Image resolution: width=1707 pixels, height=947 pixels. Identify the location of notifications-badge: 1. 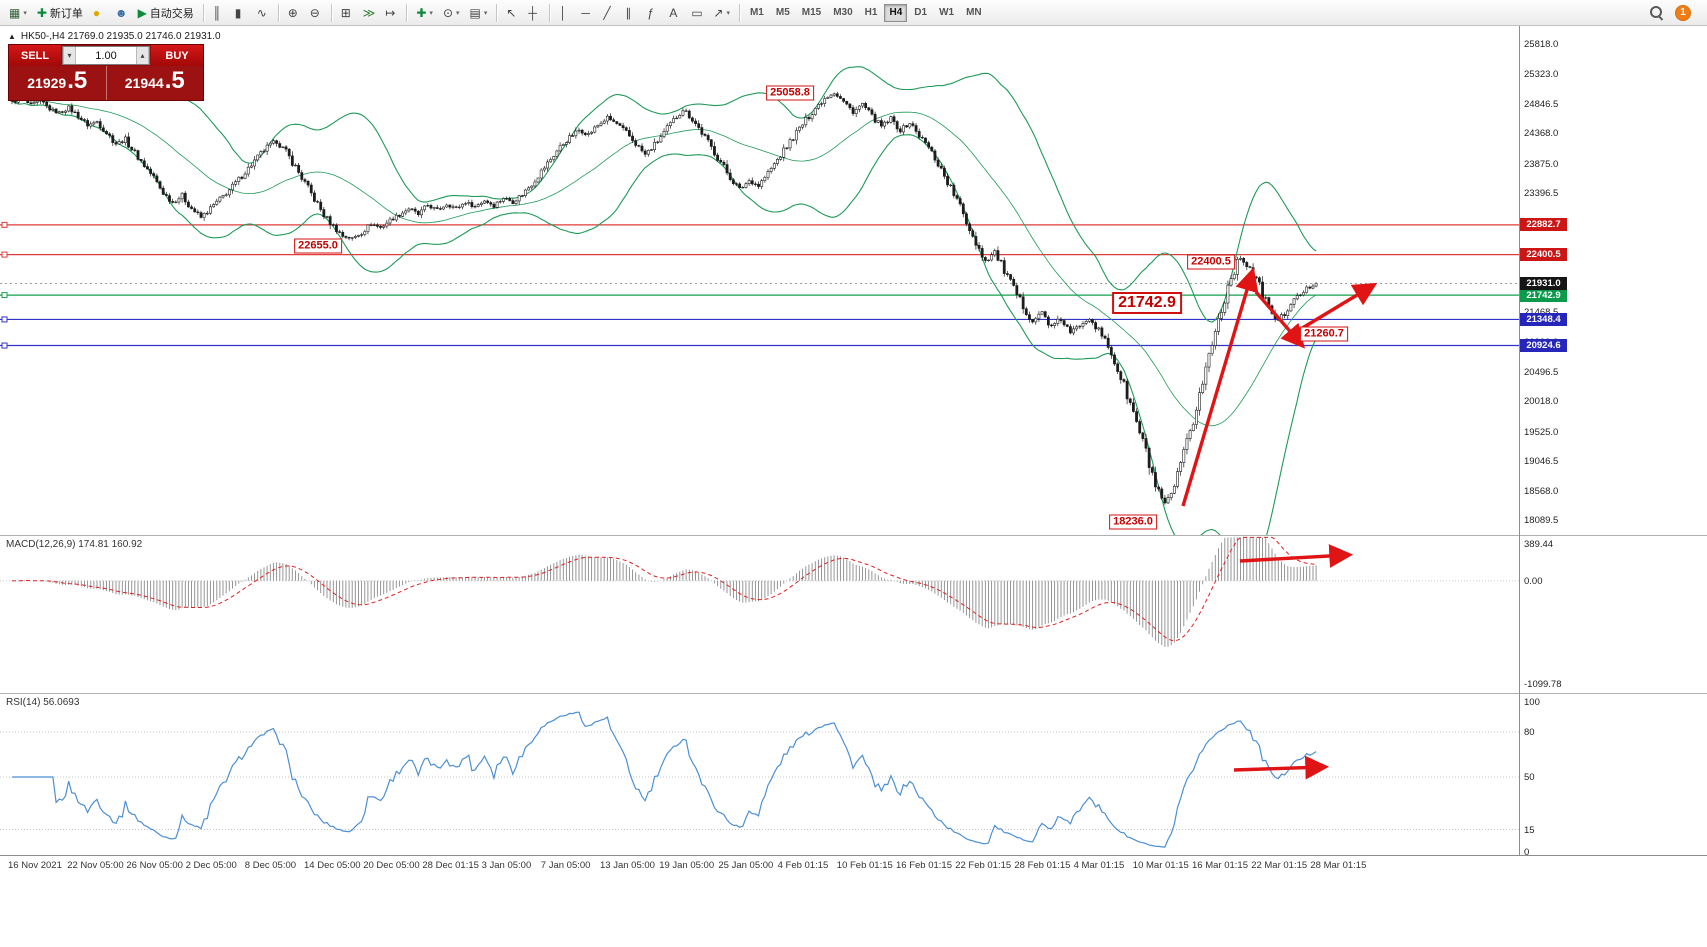
(1683, 12).